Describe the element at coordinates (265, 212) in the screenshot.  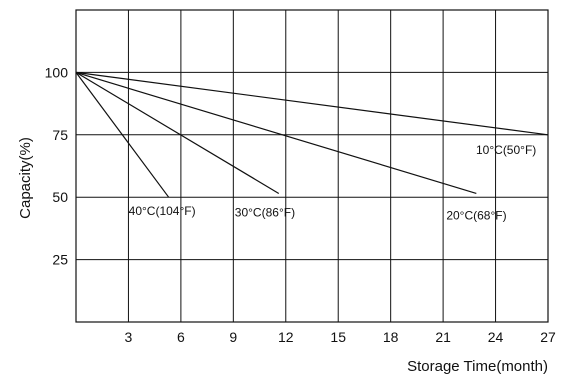
I see `series-label: 30°C(86°F)` at that location.